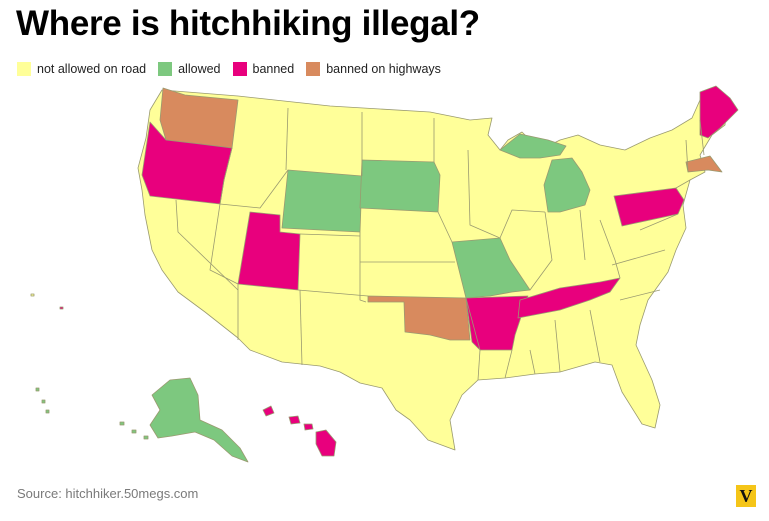  I want to click on state-hawaii, so click(198, 381).